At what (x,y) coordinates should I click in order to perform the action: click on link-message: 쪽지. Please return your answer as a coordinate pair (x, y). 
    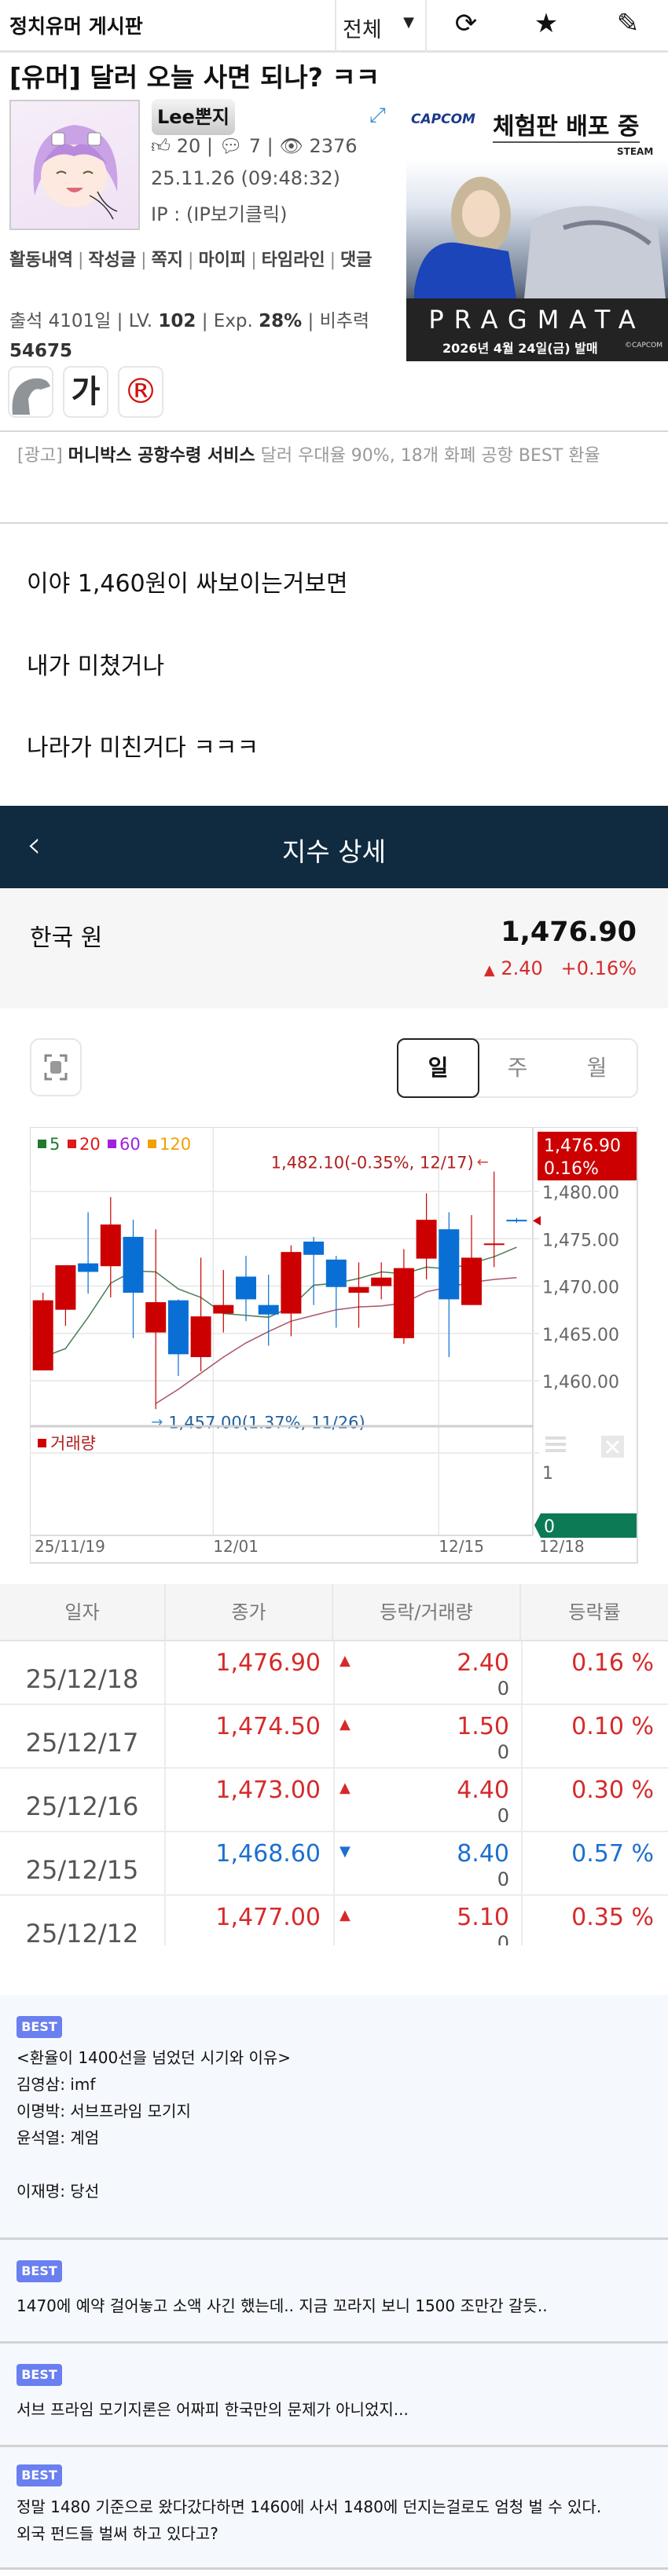
    Looking at the image, I should click on (167, 261).